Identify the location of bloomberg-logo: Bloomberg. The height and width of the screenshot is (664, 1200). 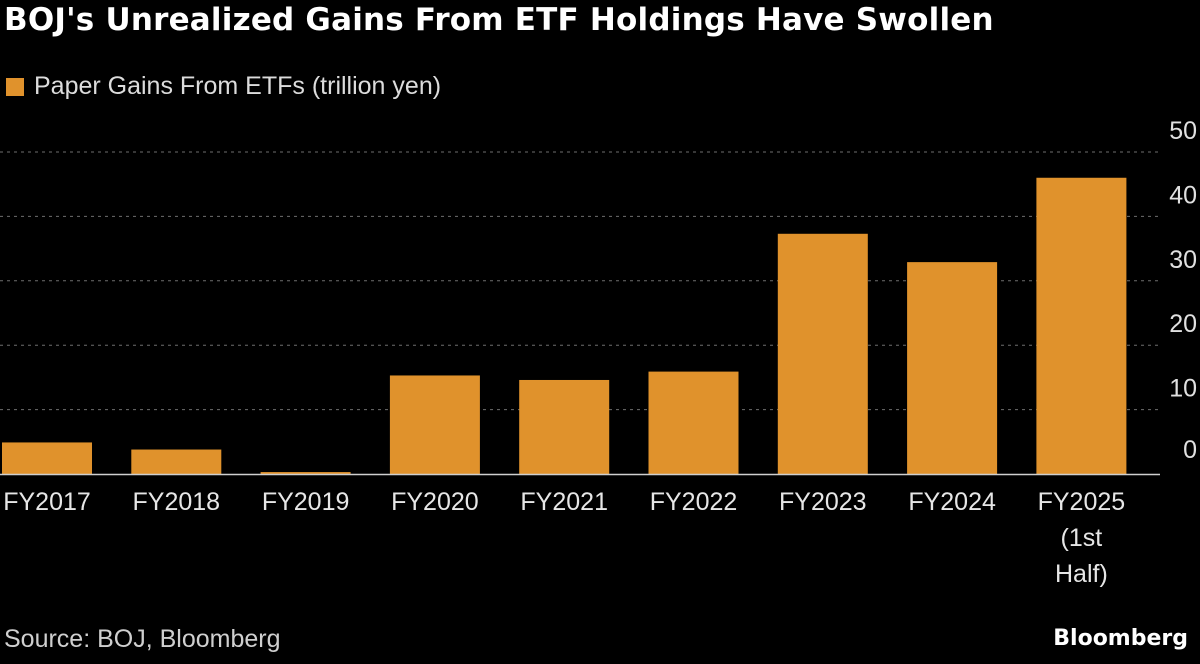
(1120, 638).